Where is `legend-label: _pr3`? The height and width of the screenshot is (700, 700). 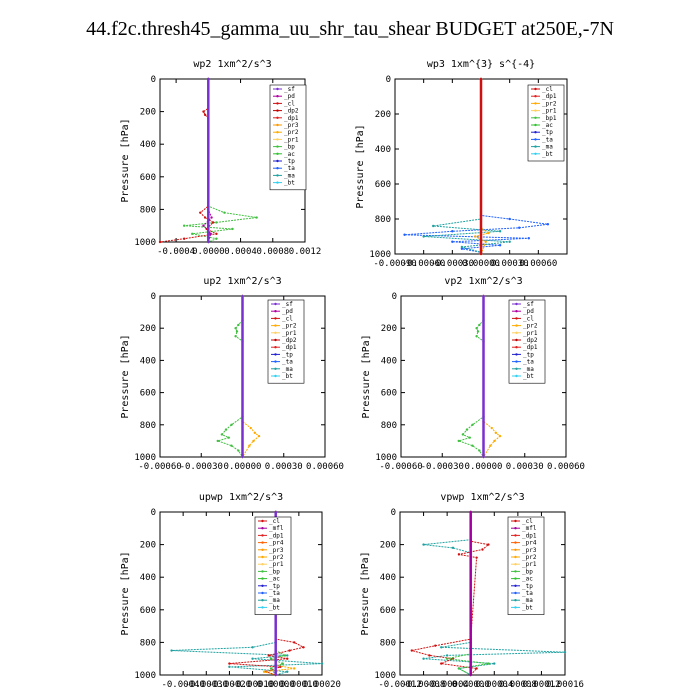 legend-label: _pr3 is located at coordinates (291, 125).